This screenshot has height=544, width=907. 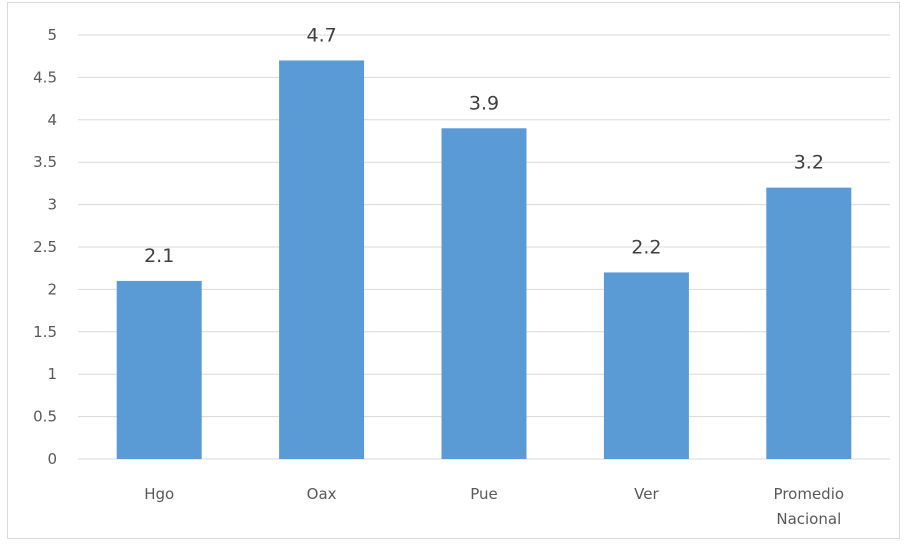 What do you see at coordinates (52, 459) in the screenshot?
I see `y-tick-label: 0` at bounding box center [52, 459].